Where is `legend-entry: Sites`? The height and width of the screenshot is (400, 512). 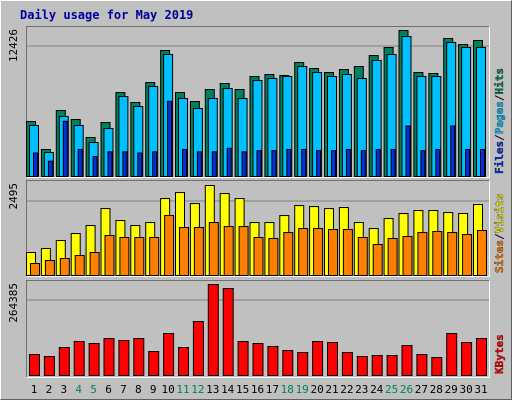
legend-entry: Sites is located at coordinates (499, 256).